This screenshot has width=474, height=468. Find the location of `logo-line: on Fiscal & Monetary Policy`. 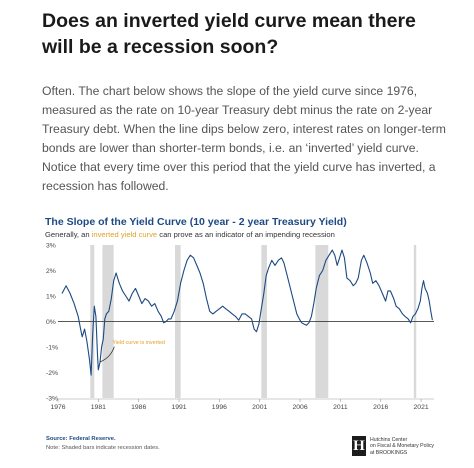

logo-line: on Fiscal & Monetary Policy is located at coordinates (402, 446).